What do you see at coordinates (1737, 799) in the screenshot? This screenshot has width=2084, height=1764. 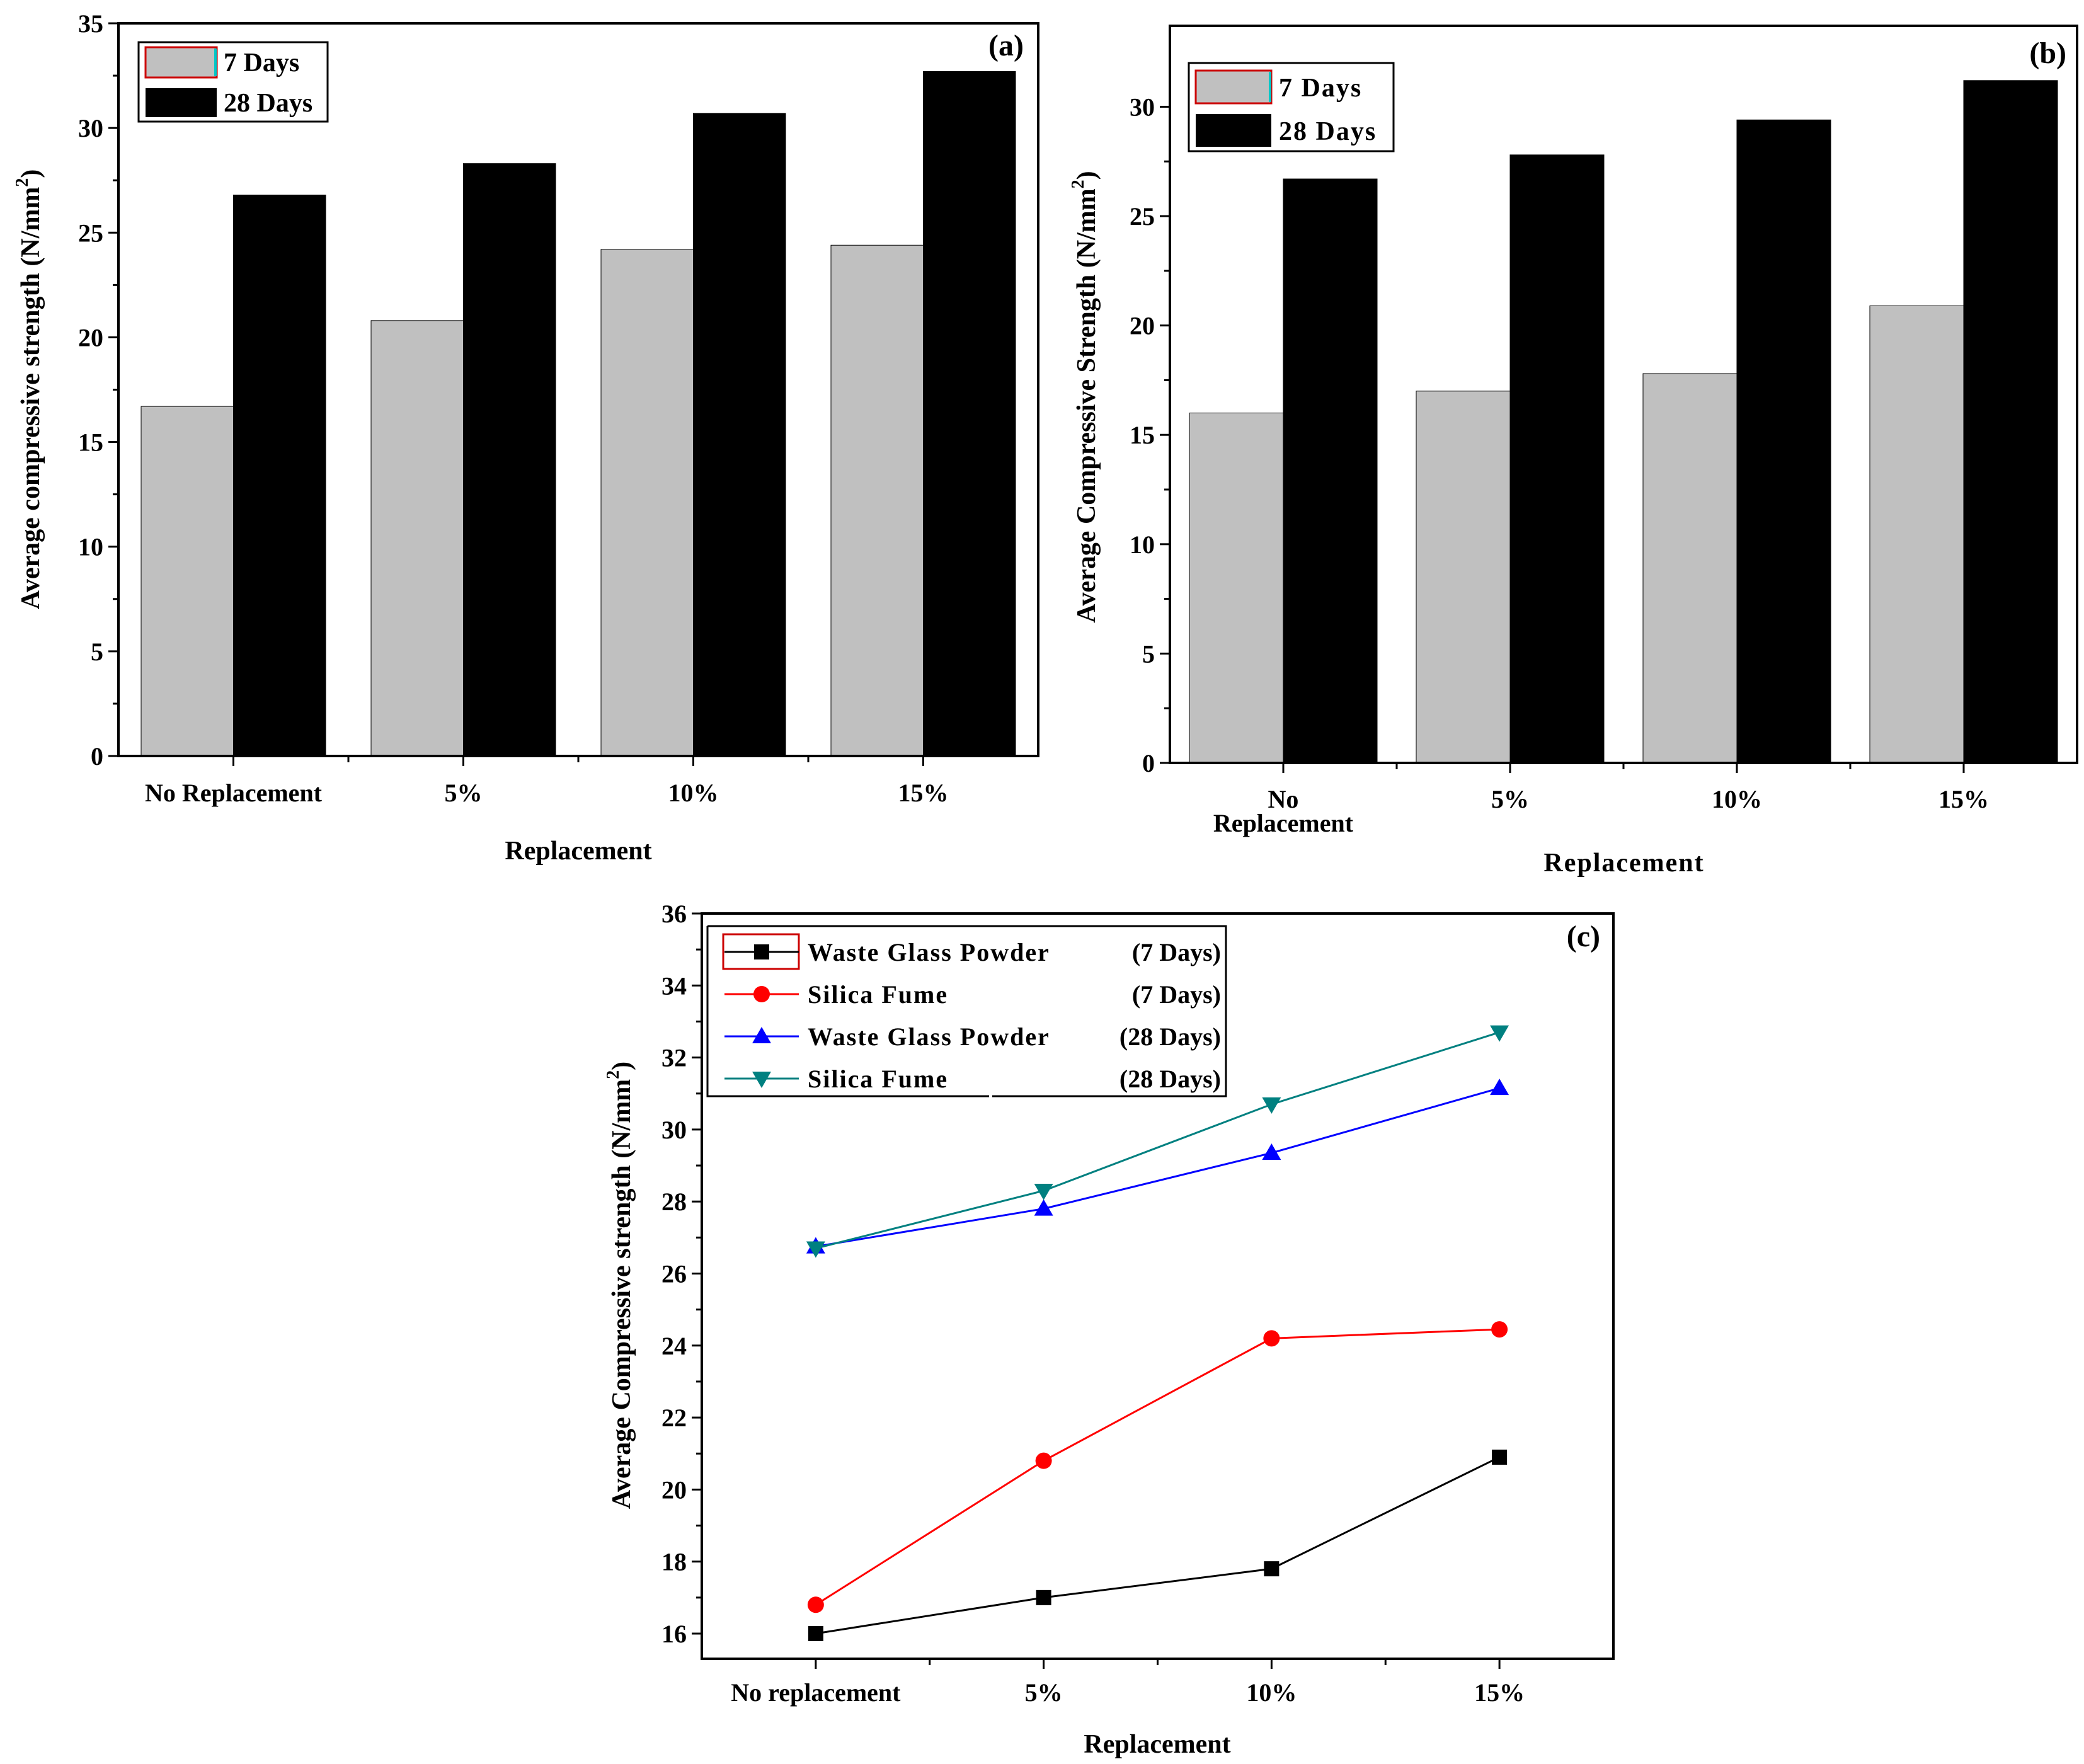 I see `panel-b-x-tick-label: 10%` at bounding box center [1737, 799].